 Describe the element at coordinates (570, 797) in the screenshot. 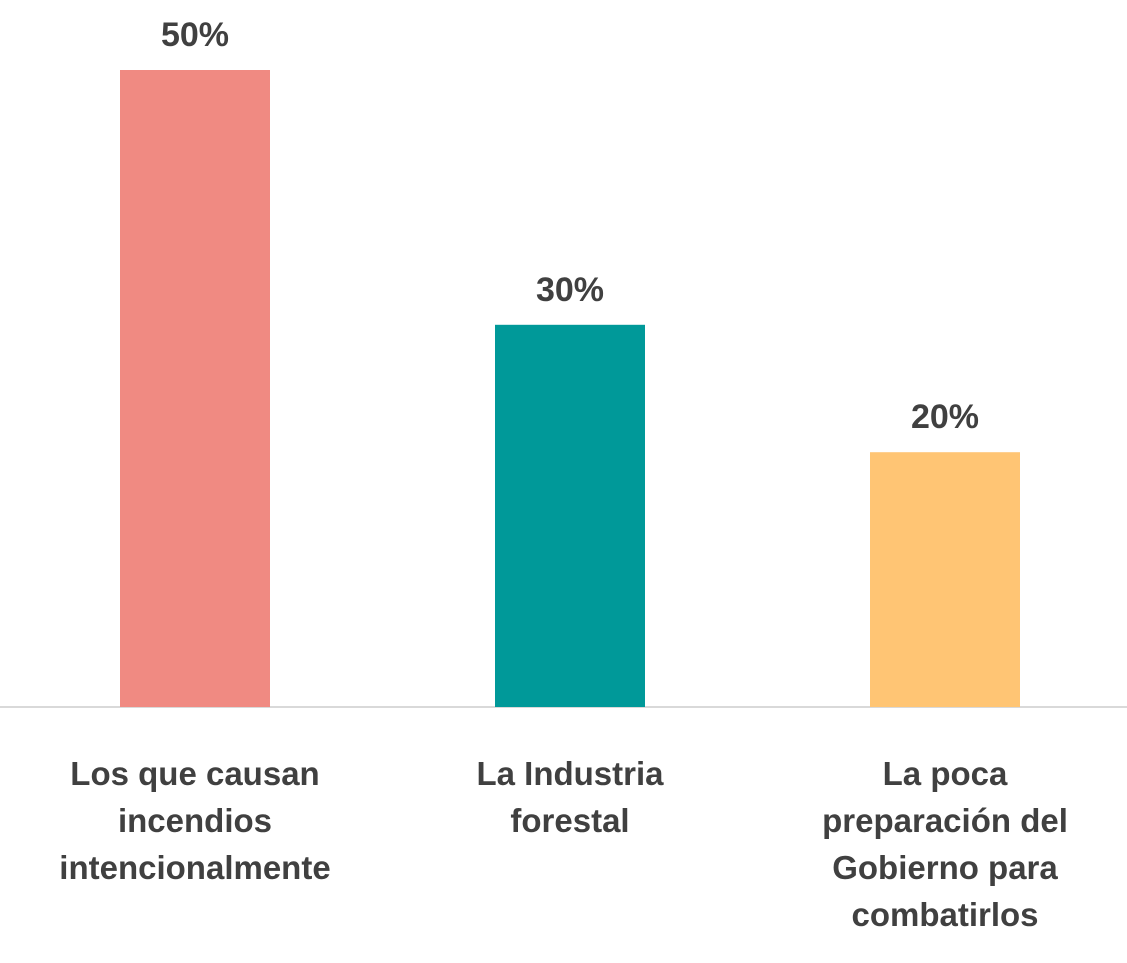

I see `x-tick-label: La Industria forestal` at that location.